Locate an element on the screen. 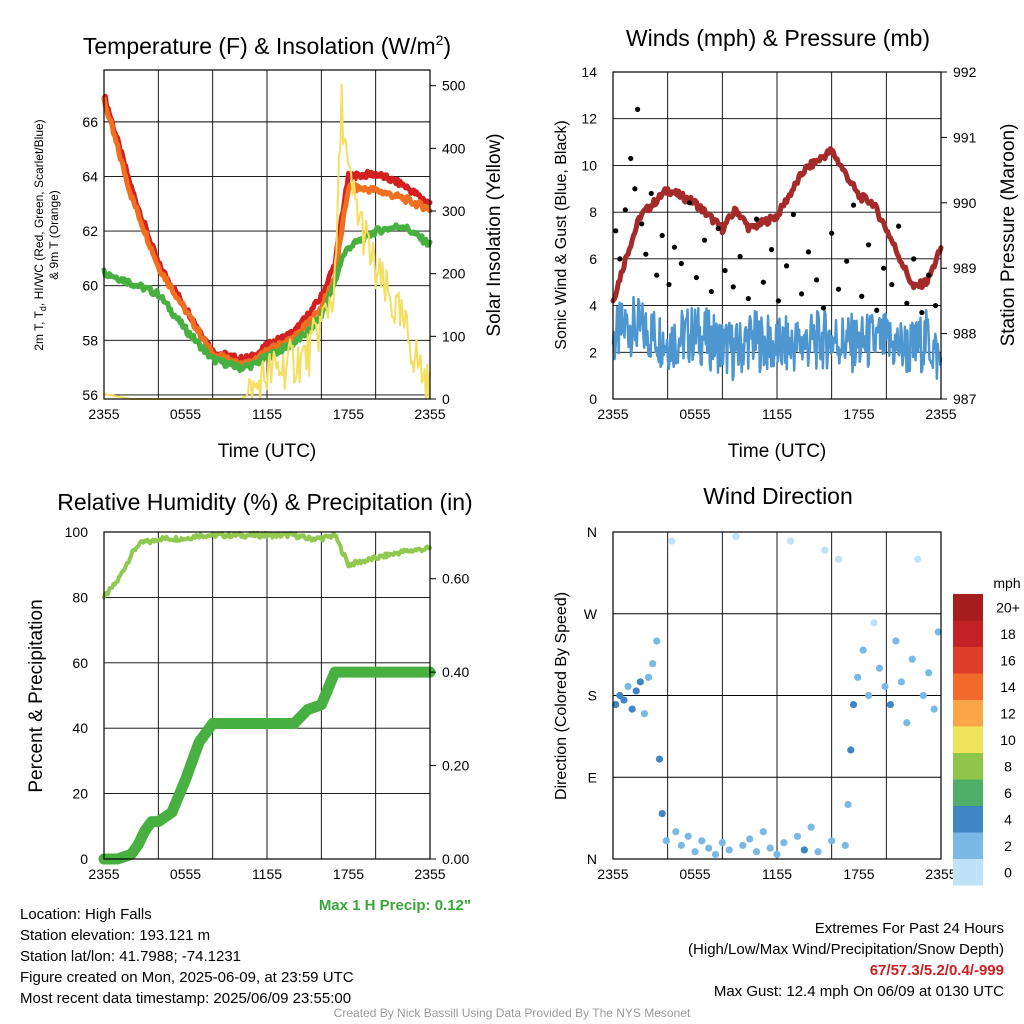 Image resolution: width=1024 pixels, height=1024 pixels. y-right-tick-label: 987 is located at coordinates (965, 399).